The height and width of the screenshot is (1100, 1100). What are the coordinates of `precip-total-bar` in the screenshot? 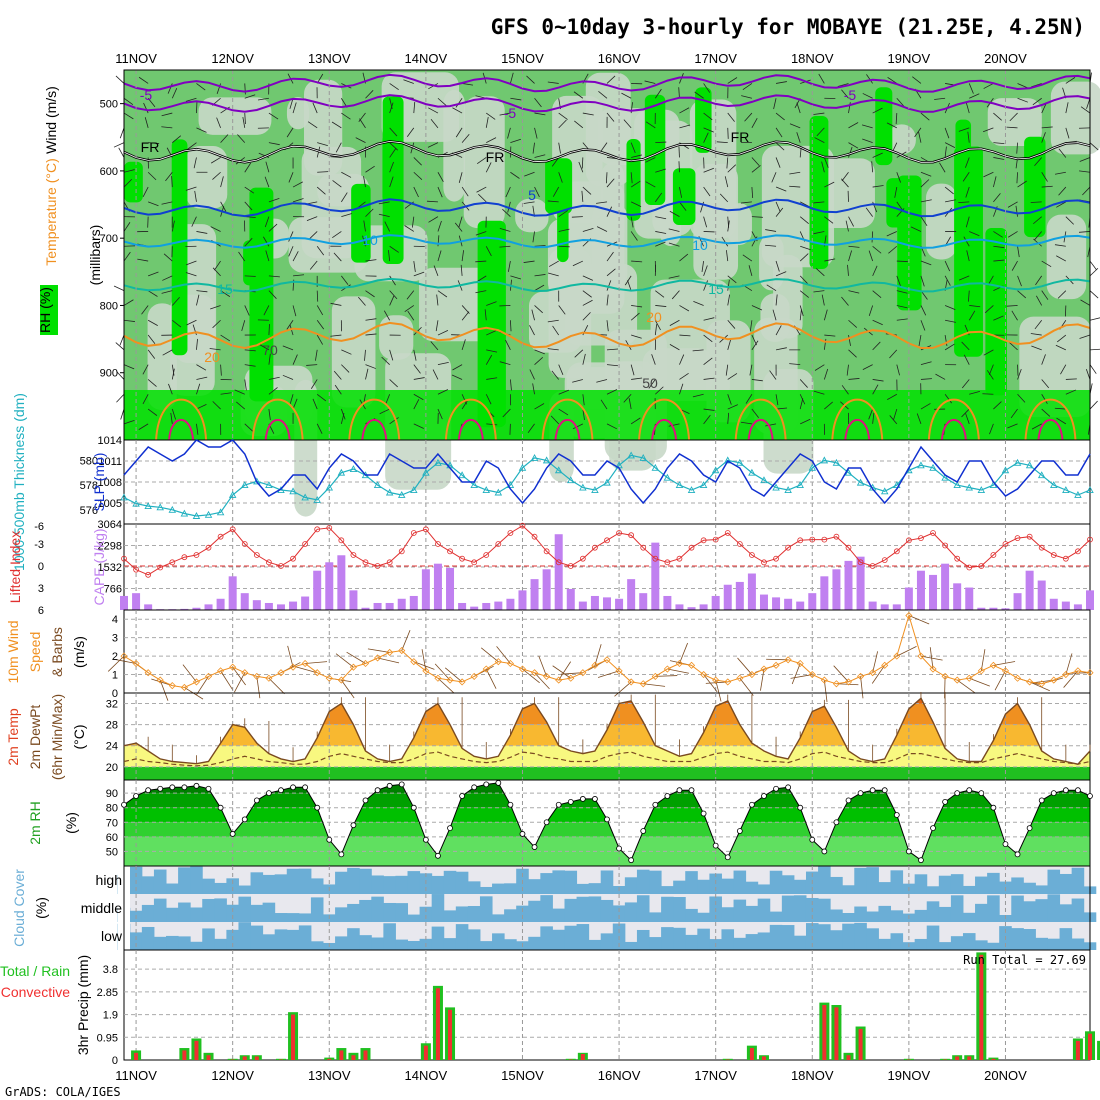 It's located at (1098, 1050).